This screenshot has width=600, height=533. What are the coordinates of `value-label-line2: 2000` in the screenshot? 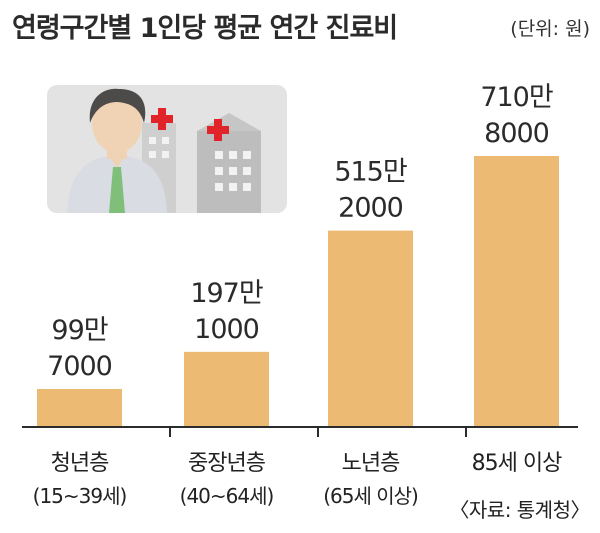 It's located at (370, 208).